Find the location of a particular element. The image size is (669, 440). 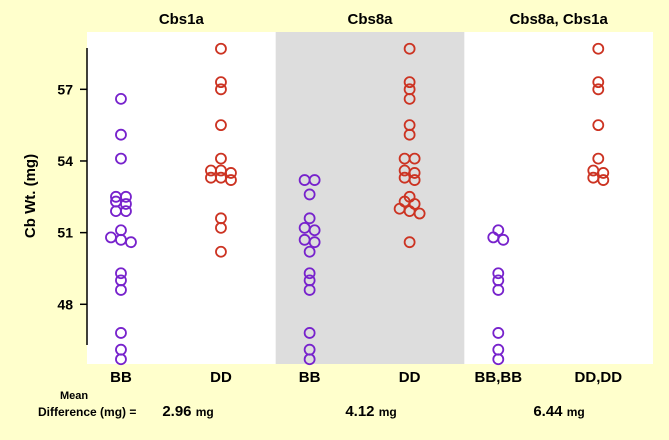

x-group-label: BB,BB is located at coordinates (499, 377).